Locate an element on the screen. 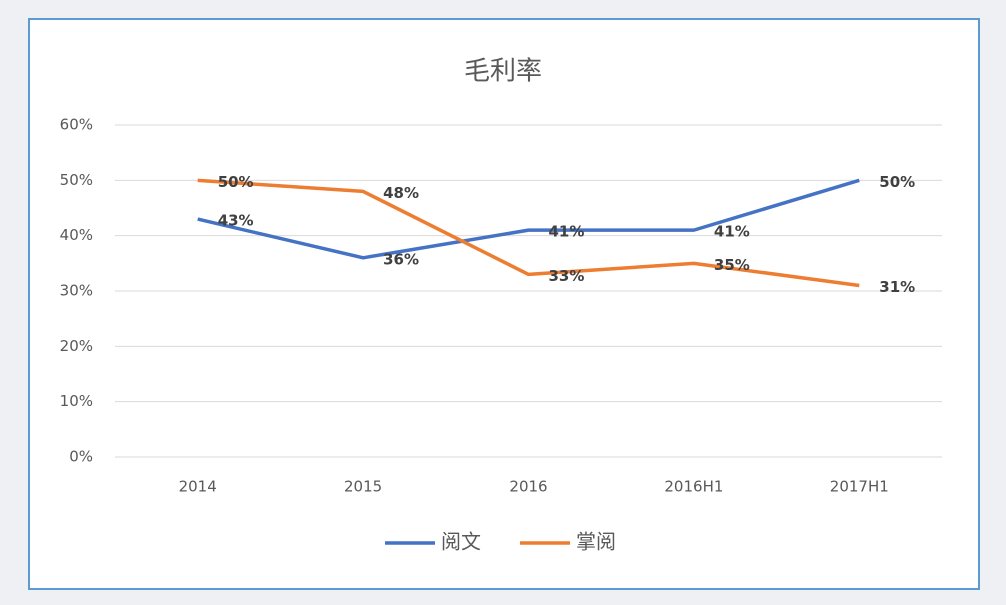  y-tick-label: 40% is located at coordinates (76, 235).